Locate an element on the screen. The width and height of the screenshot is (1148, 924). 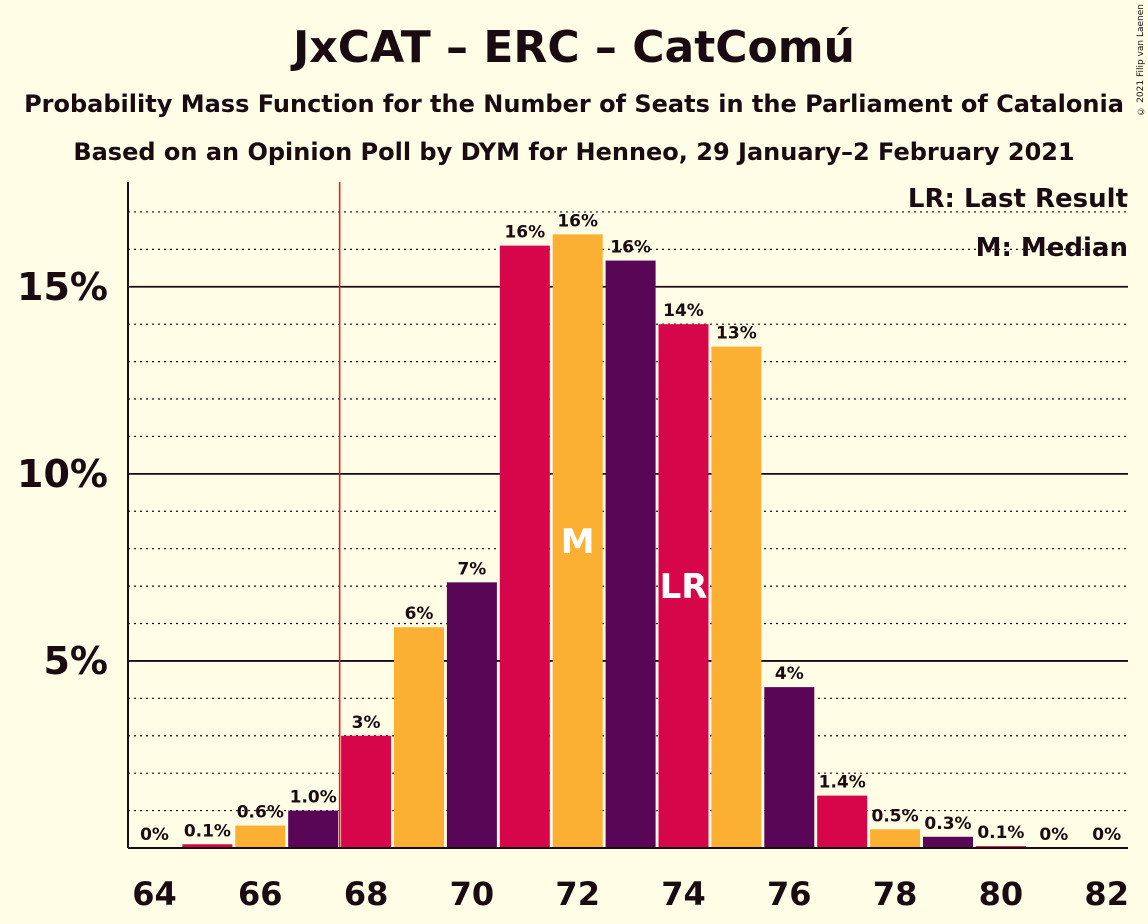
x-tick-label: 76 is located at coordinates (789, 894).